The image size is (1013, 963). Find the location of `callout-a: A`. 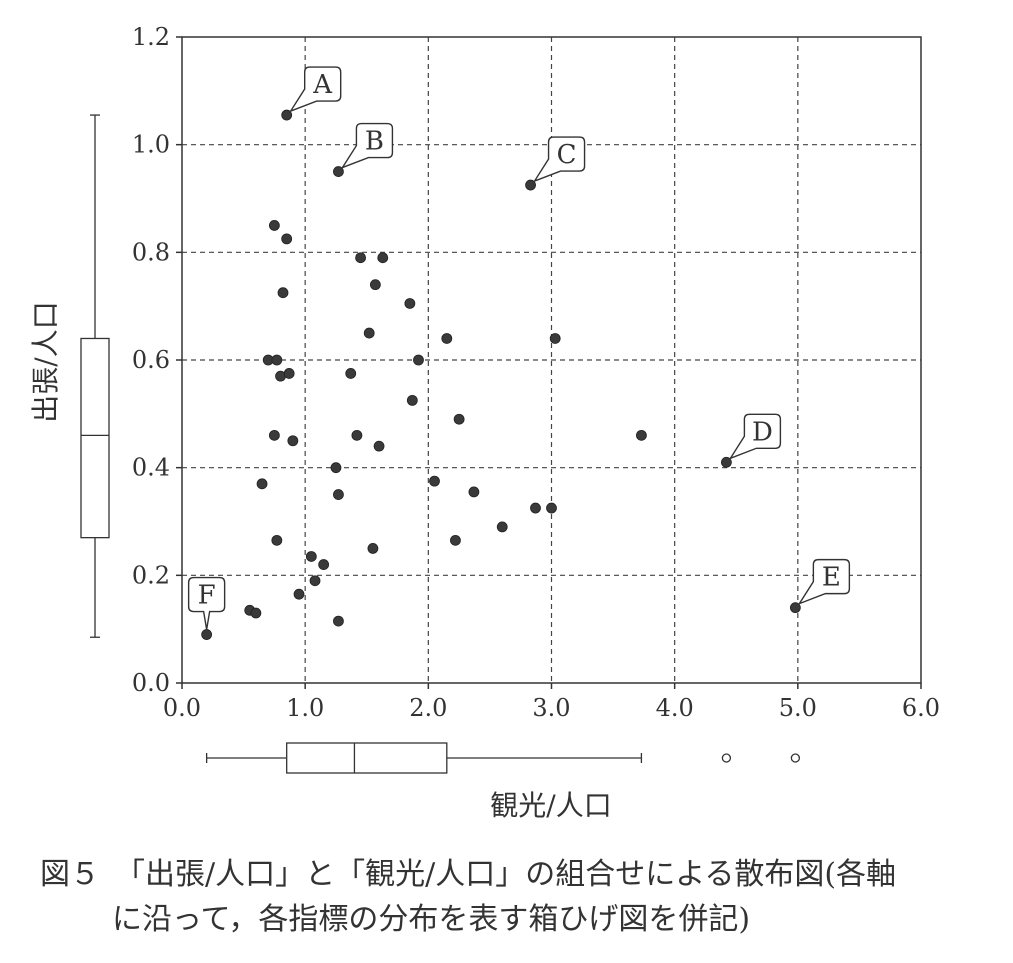

callout-a: A is located at coordinates (315, 89).